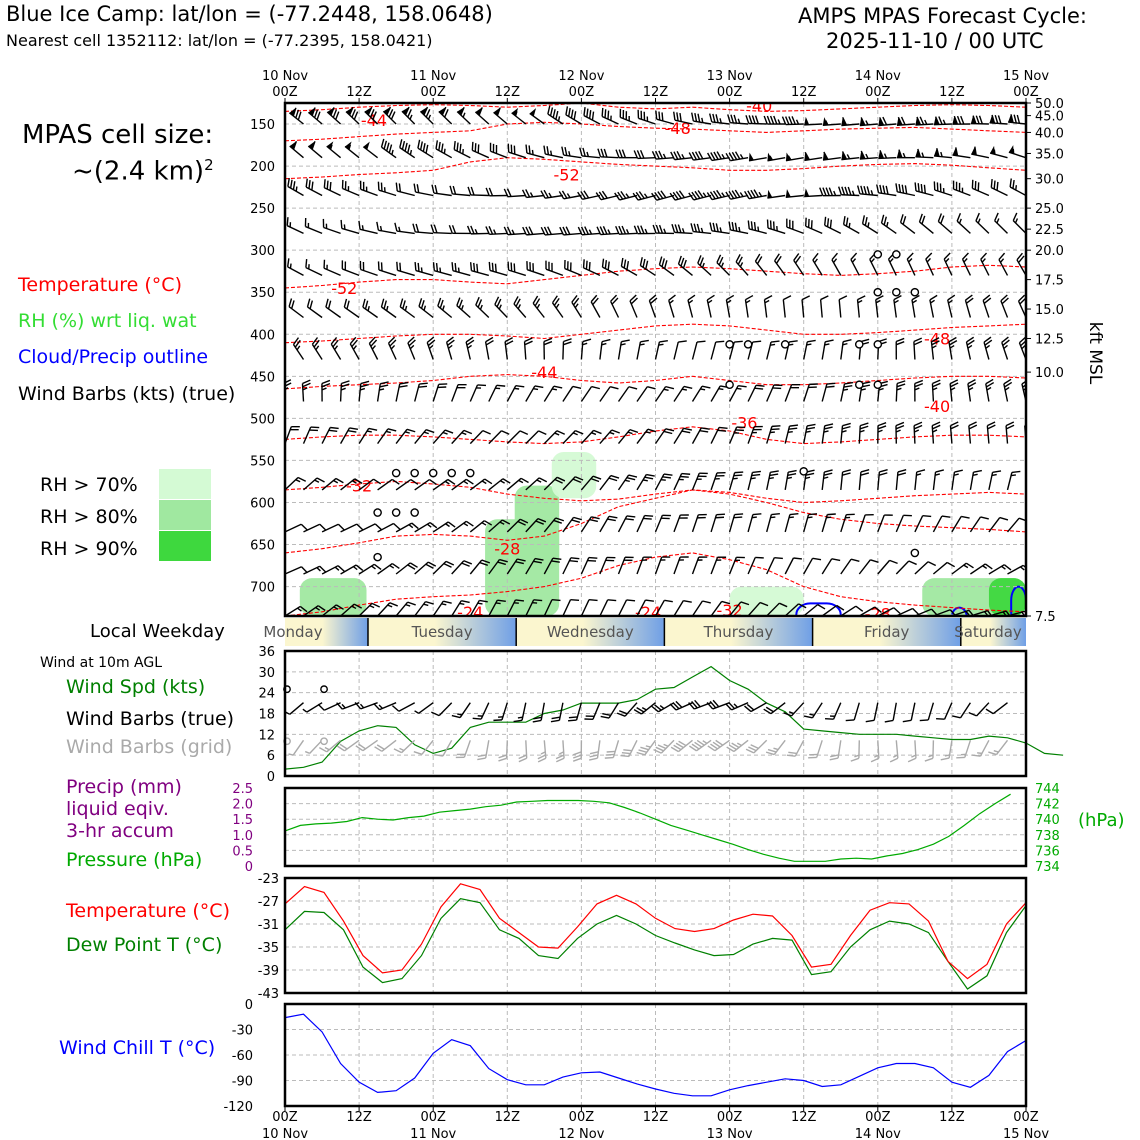 The image size is (1140, 1140). I want to click on barb-pennant, so click(497, 111).